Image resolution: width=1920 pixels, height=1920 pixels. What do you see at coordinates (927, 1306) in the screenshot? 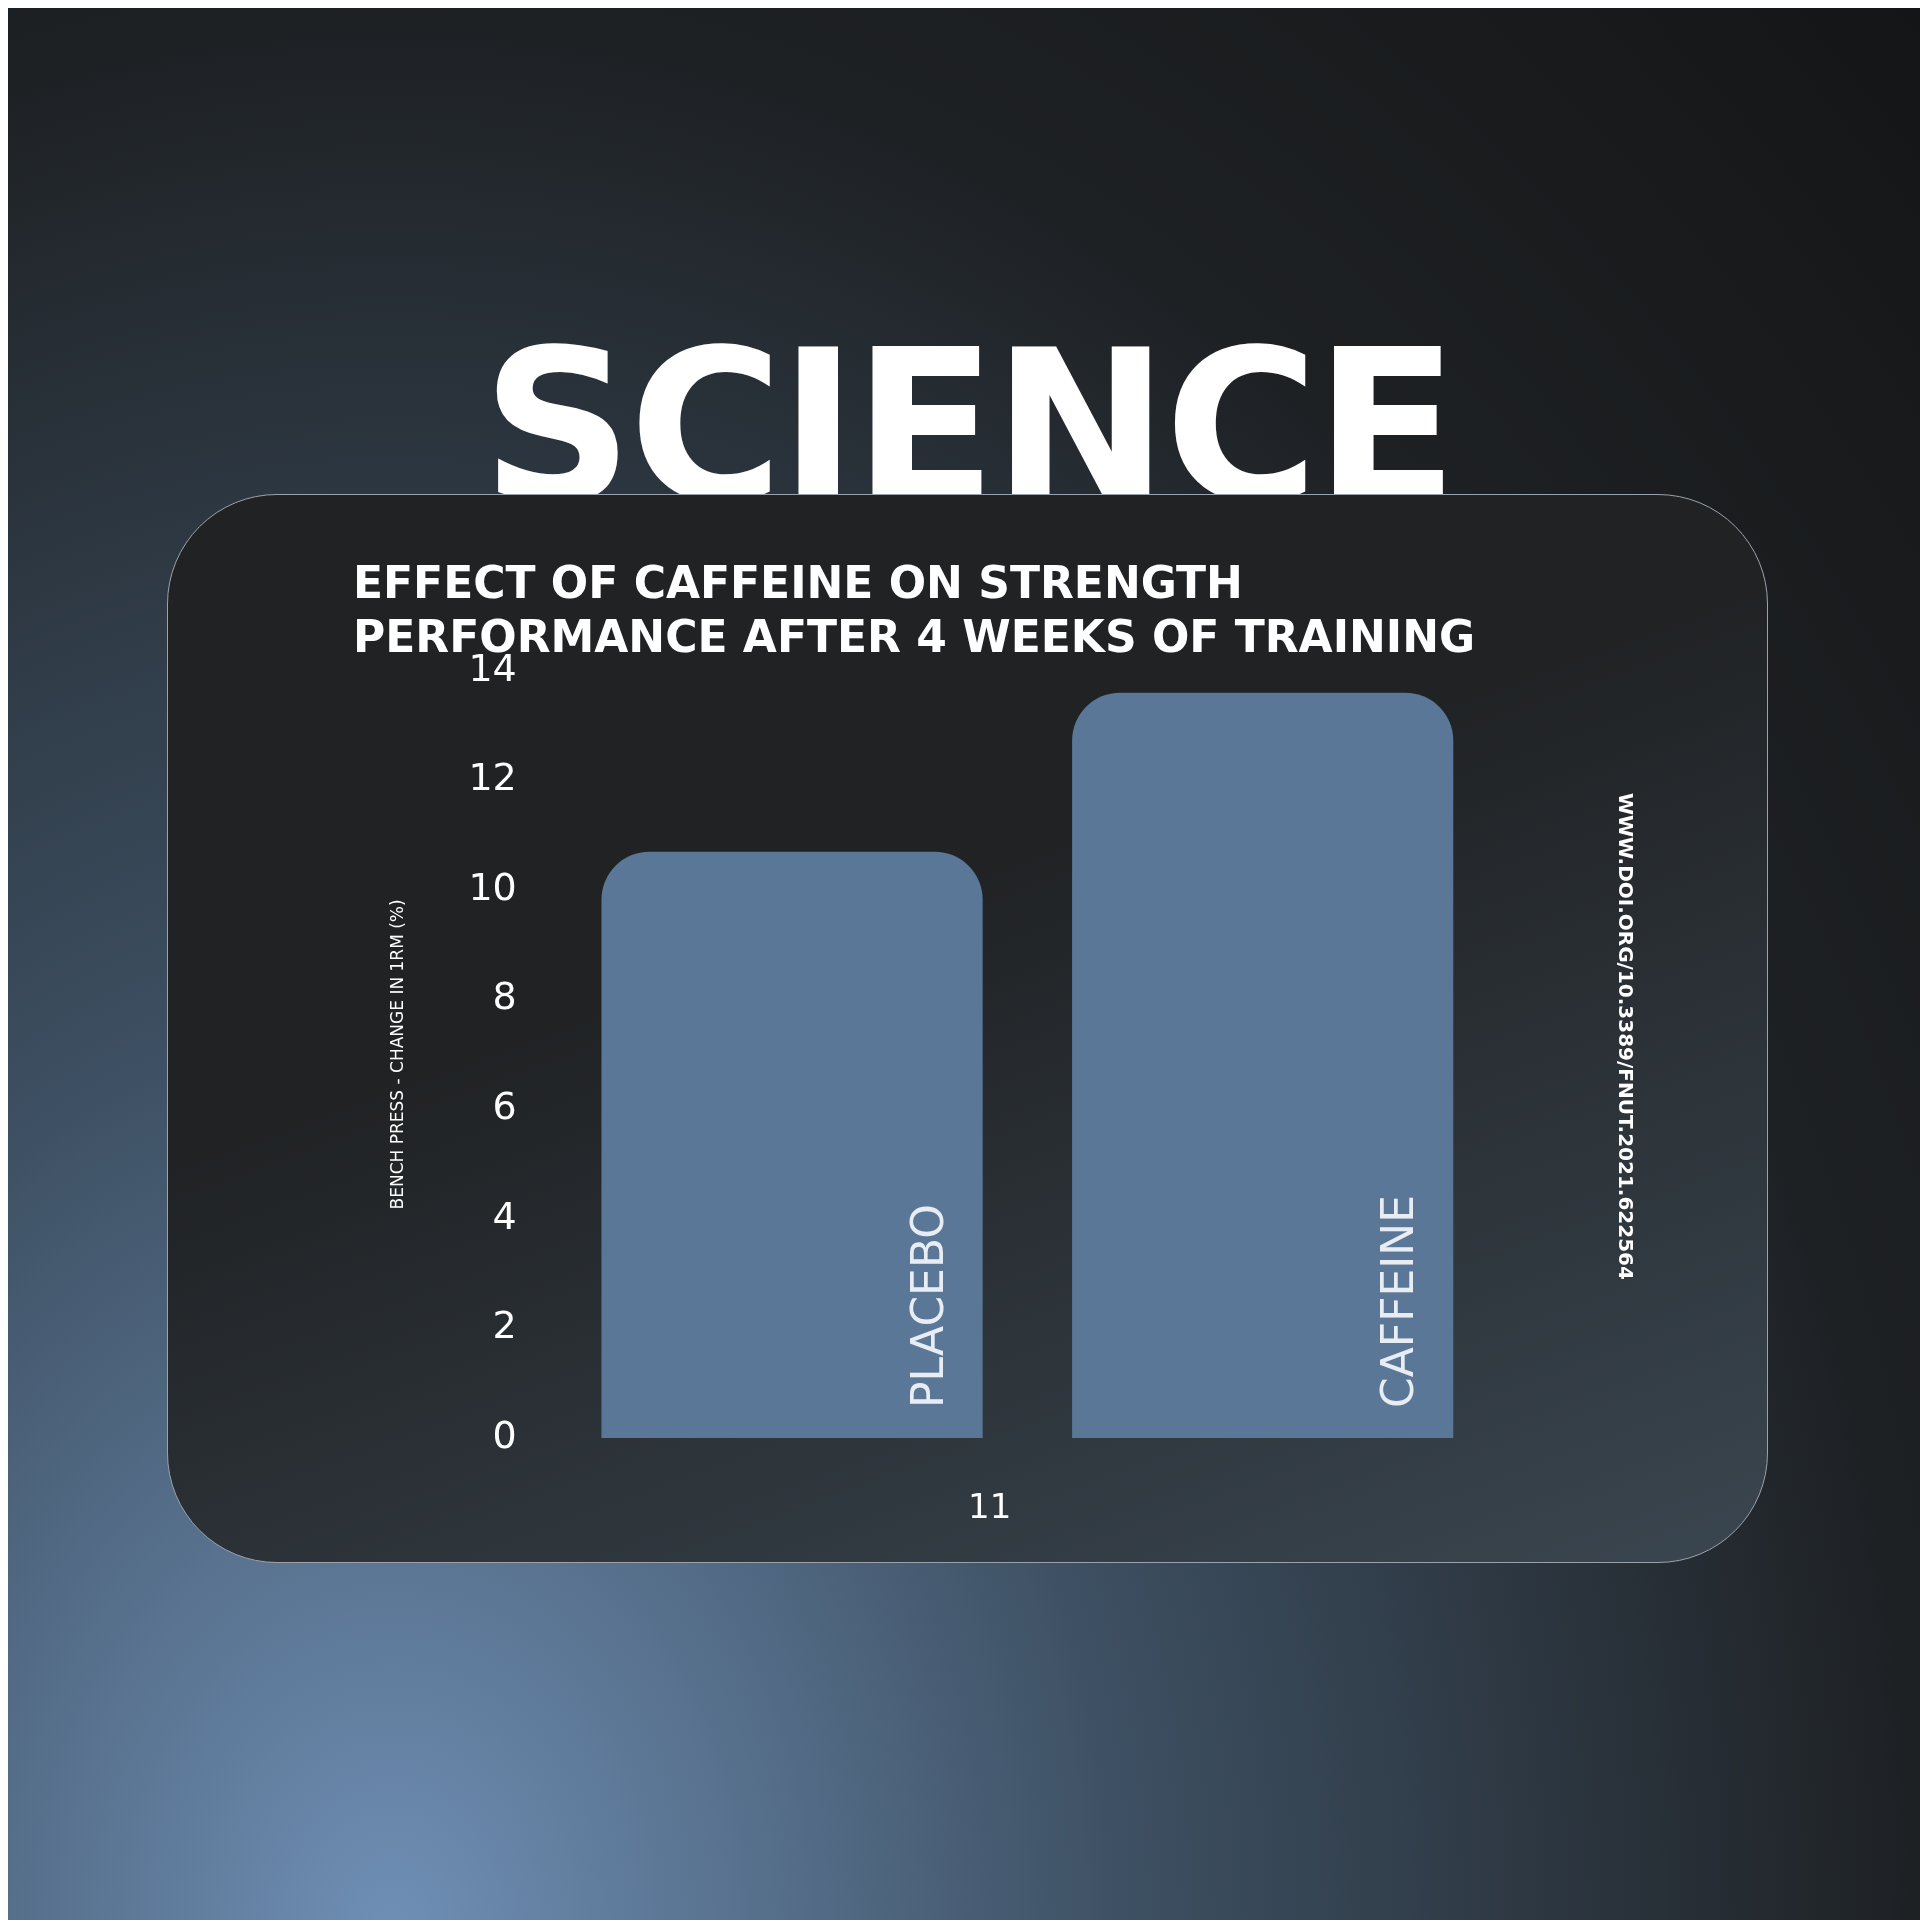
I see `x-tick-label: PLACEBO` at bounding box center [927, 1306].